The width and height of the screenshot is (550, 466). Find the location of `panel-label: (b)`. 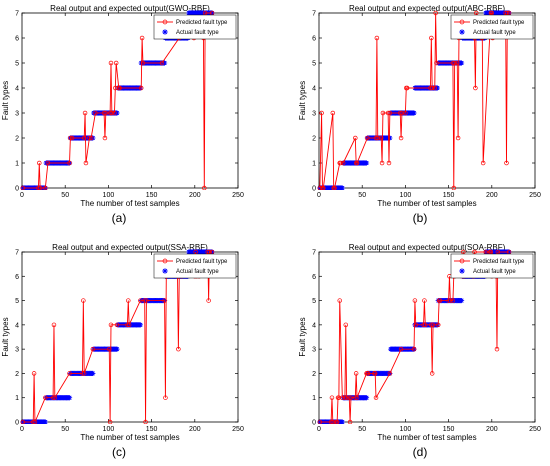

panel-label: (b) is located at coordinates (420, 218).